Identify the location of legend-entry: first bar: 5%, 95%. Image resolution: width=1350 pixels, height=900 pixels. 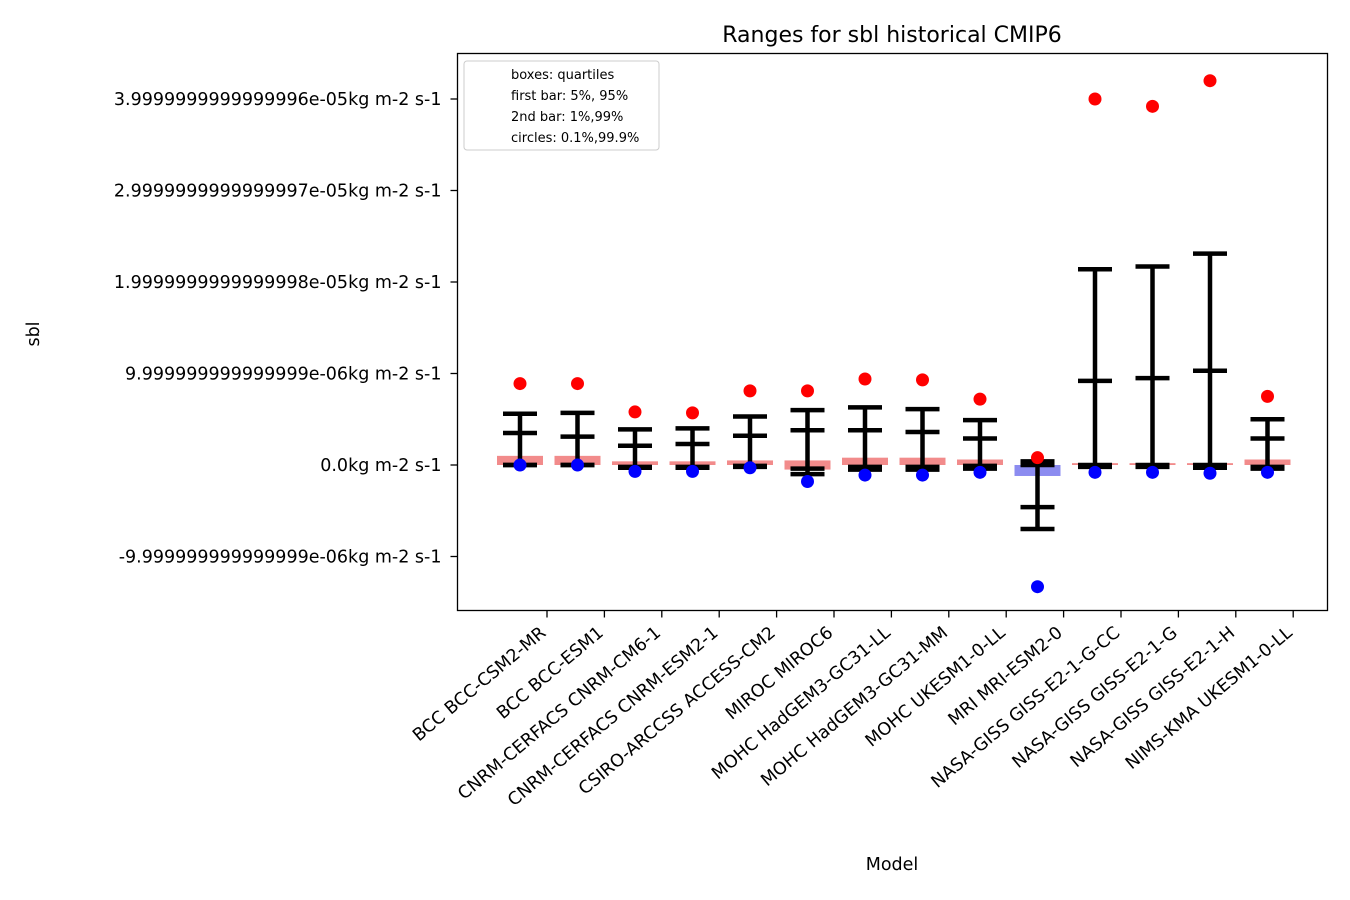
(569, 96).